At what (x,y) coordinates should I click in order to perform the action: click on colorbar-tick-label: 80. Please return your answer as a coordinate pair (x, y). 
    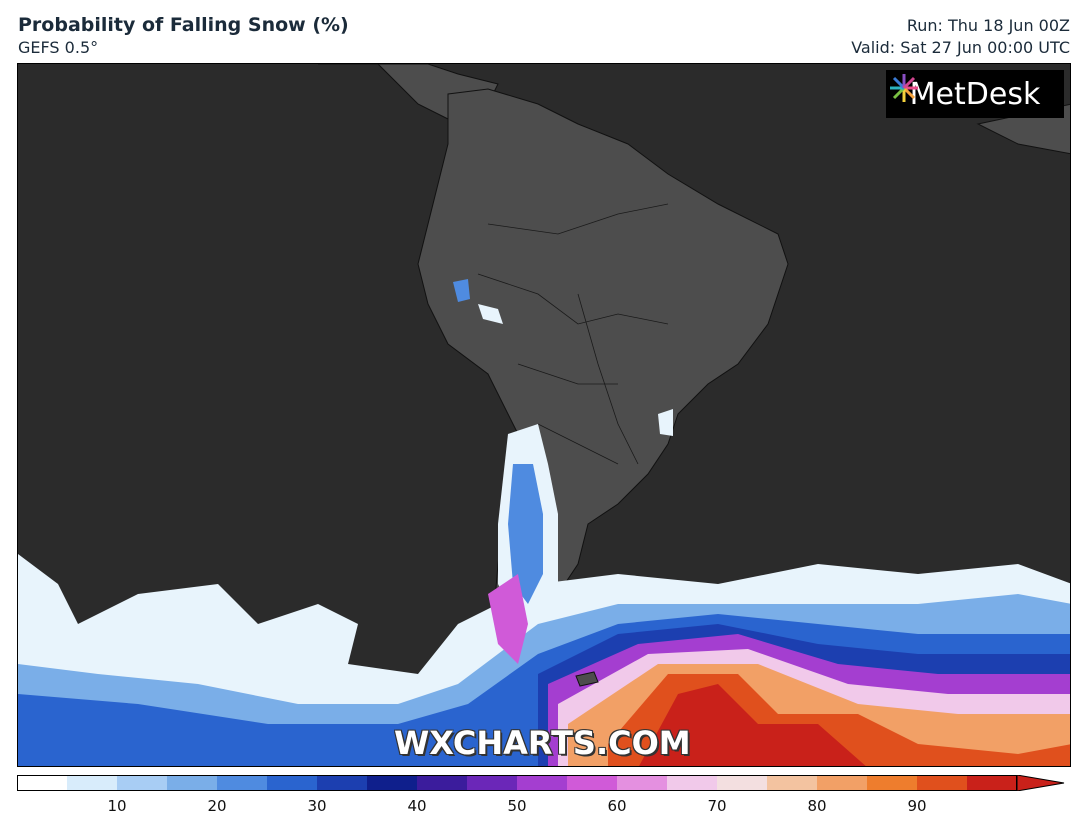
    Looking at the image, I should click on (817, 806).